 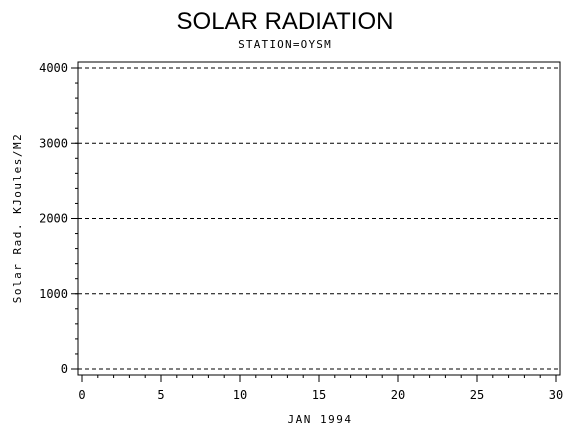 What do you see at coordinates (53, 143) in the screenshot?
I see `y-tick-label: 3000` at bounding box center [53, 143].